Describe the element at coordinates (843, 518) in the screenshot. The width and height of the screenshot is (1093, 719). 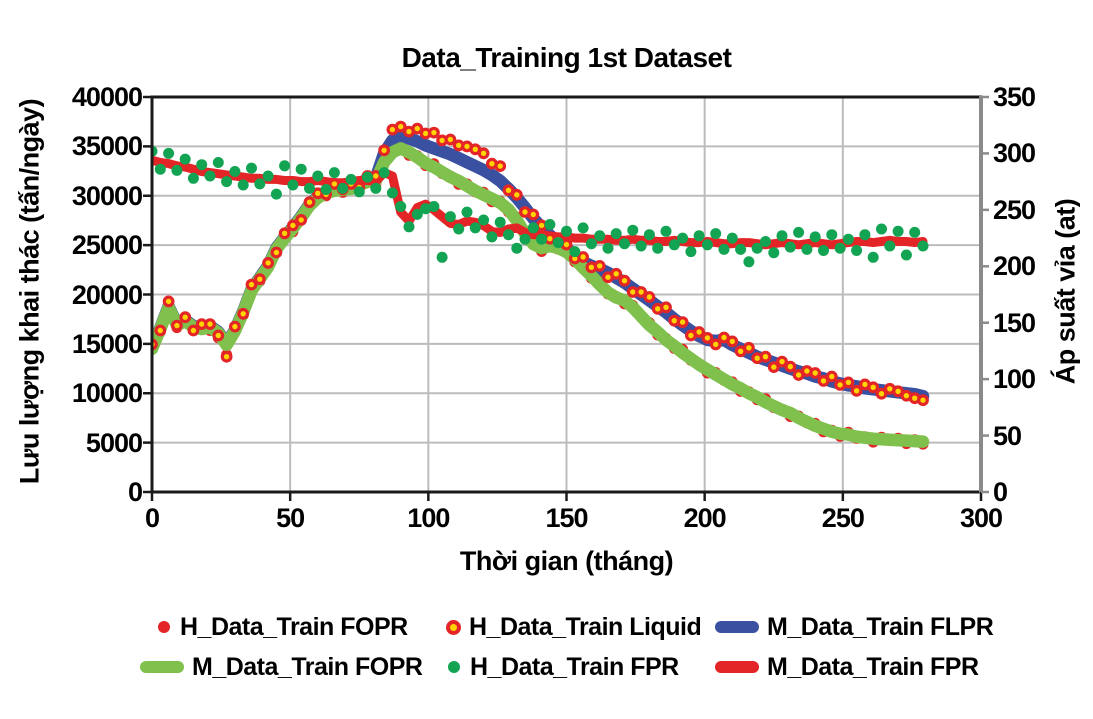
I see `x-tick-label: 250` at that location.